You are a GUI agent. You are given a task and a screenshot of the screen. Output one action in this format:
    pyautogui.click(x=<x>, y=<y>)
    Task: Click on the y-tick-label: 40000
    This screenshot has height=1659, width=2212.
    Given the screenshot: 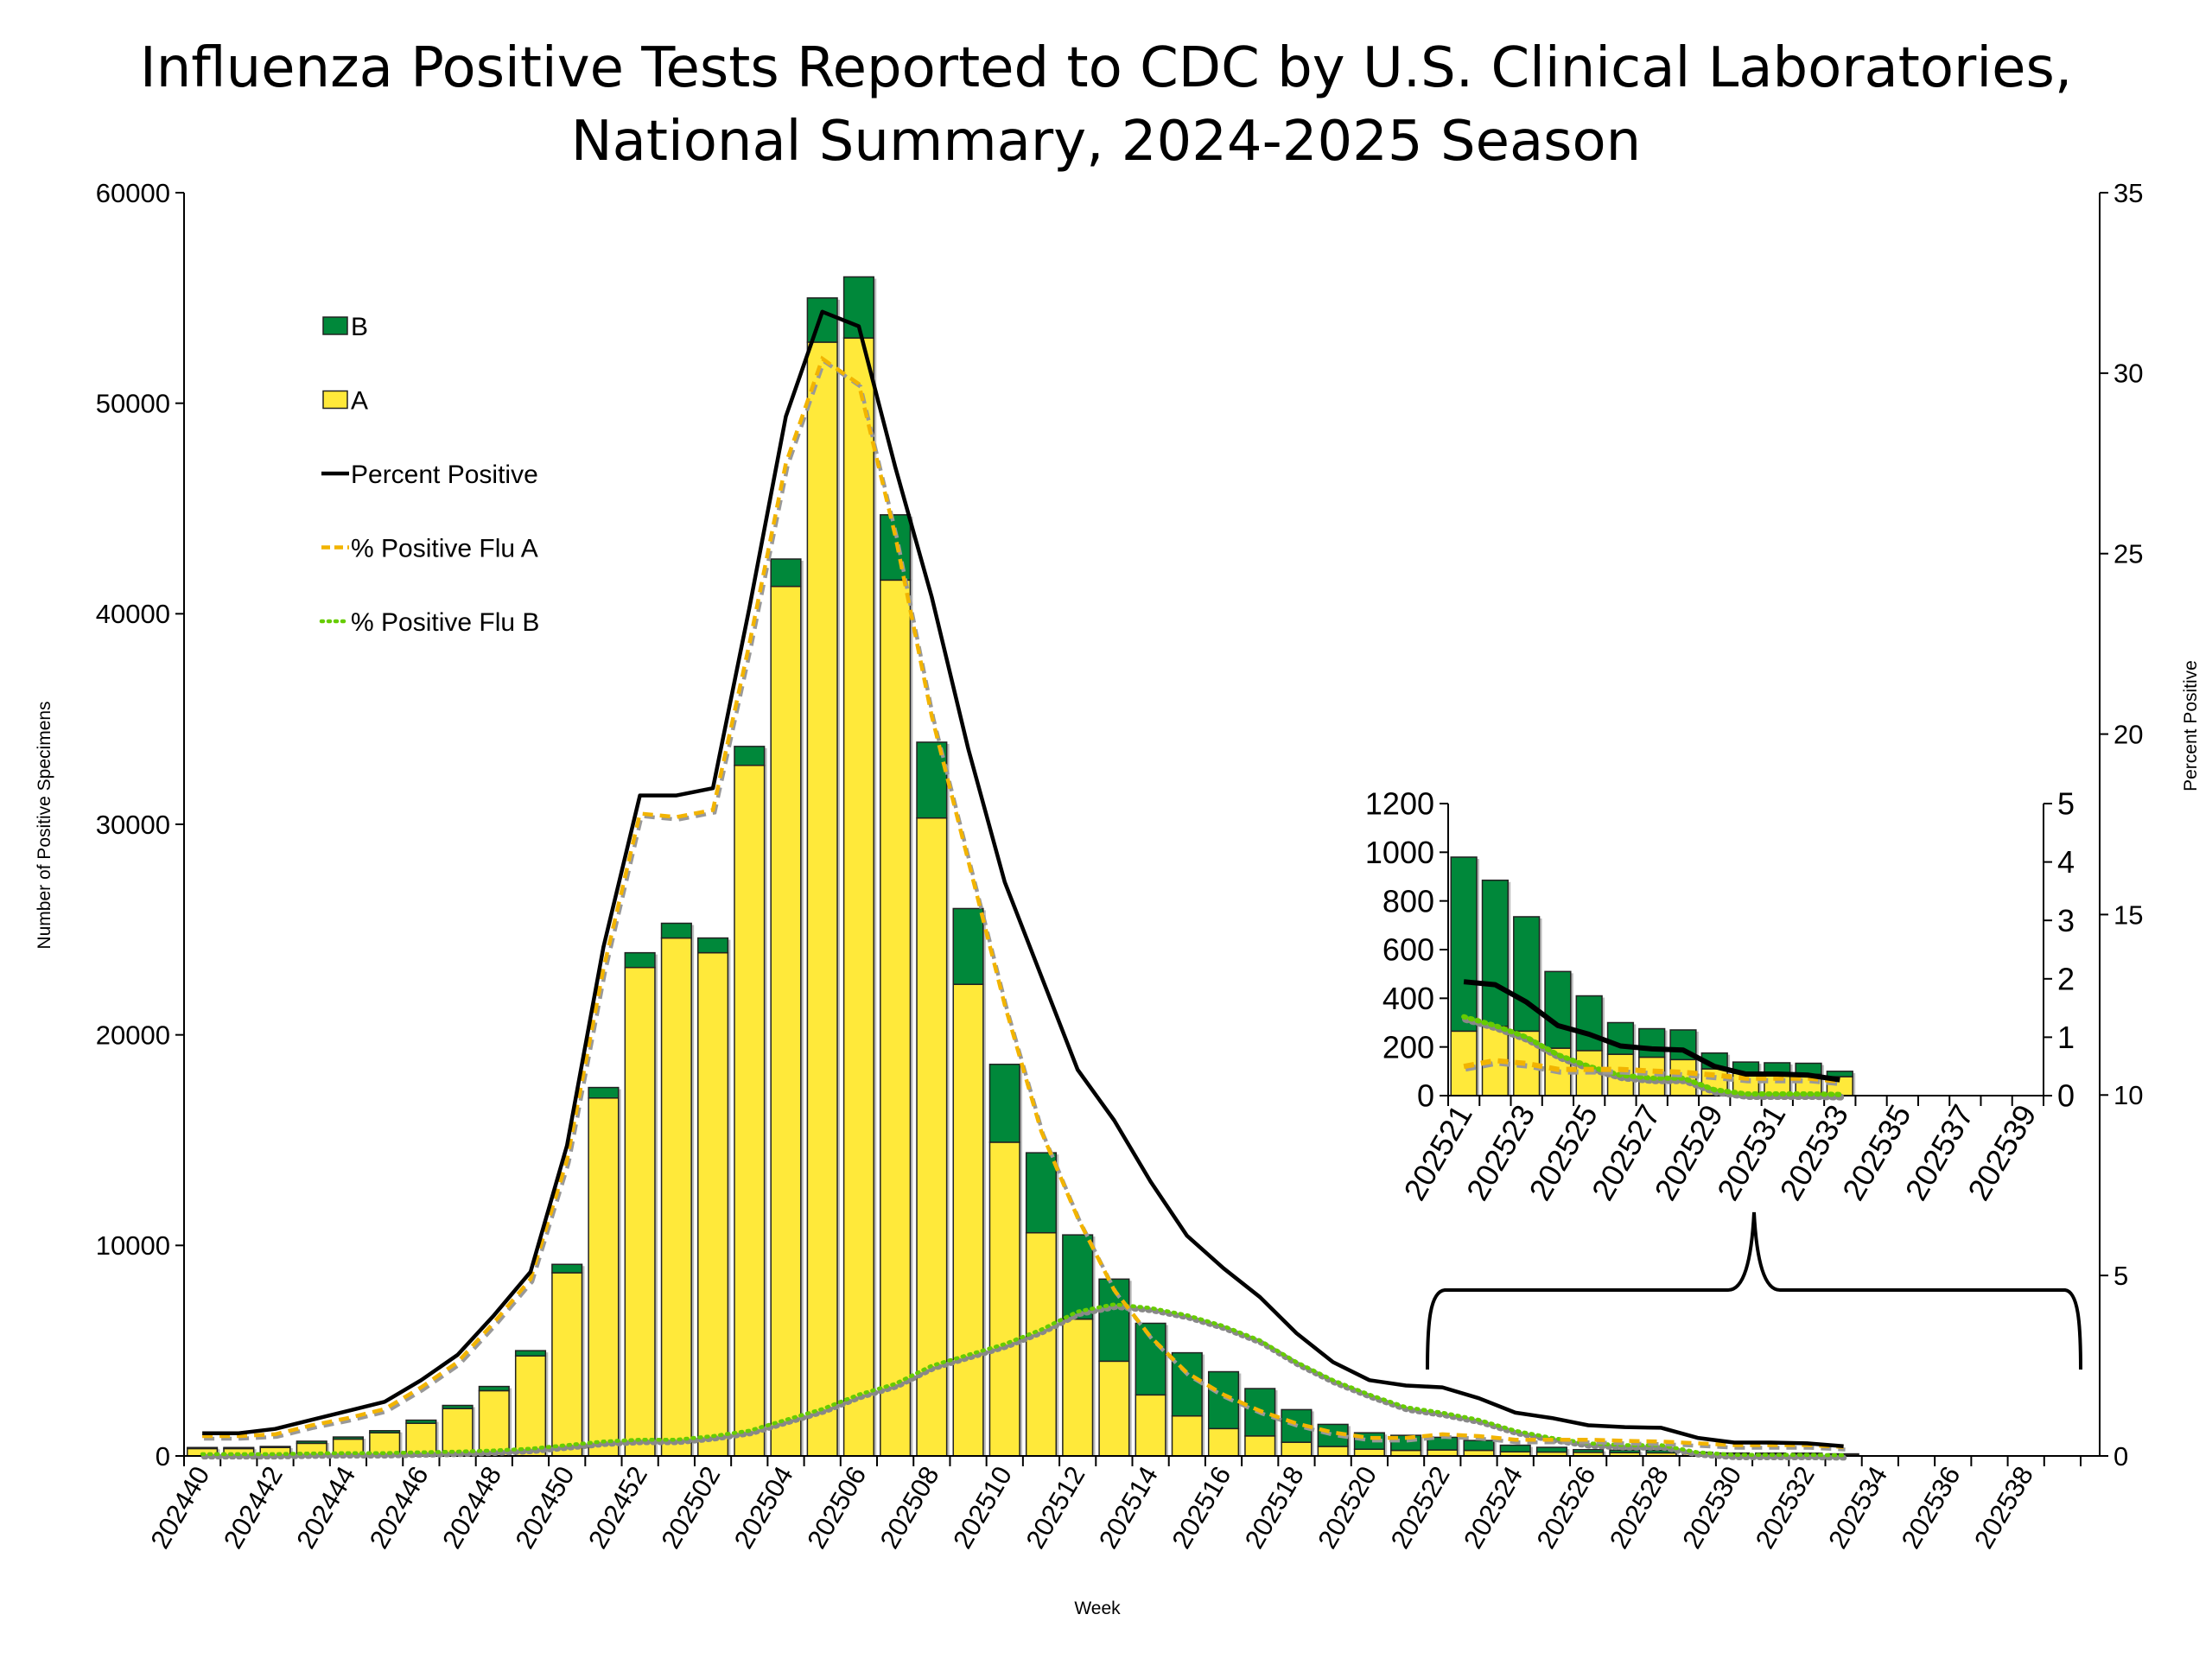 What is the action you would take?
    pyautogui.click(x=133, y=614)
    